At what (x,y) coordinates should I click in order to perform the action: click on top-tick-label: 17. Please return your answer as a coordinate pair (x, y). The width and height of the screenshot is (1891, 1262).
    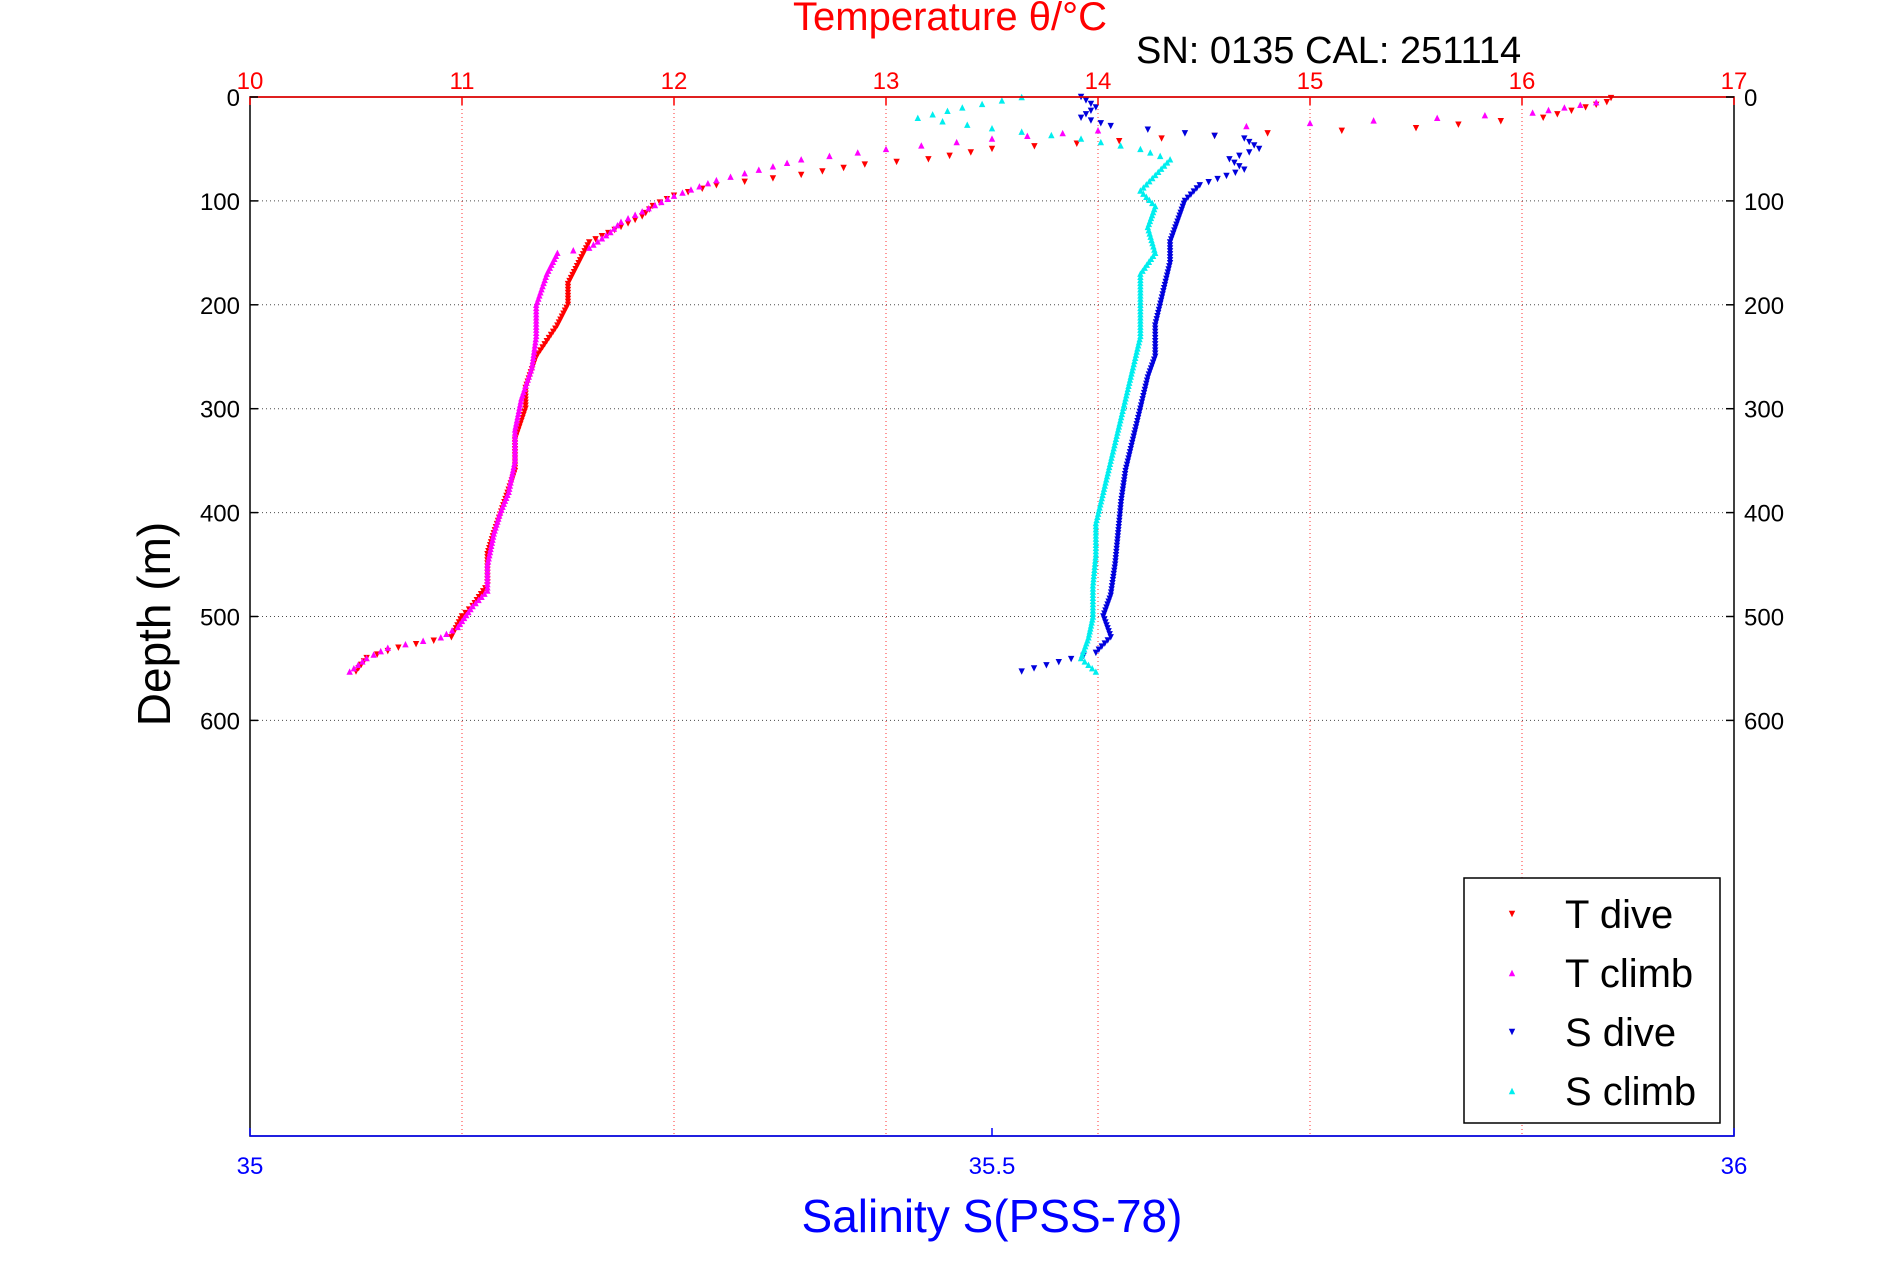
    Looking at the image, I should click on (1734, 81).